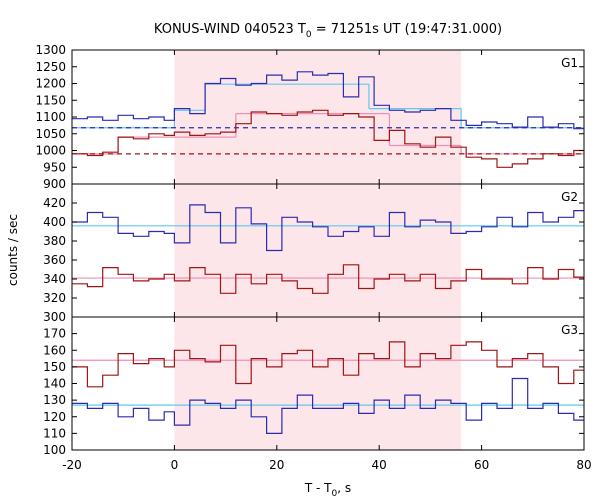 The image size is (600, 500). Describe the element at coordinates (569, 330) in the screenshot. I see `panel-label: G3` at that location.